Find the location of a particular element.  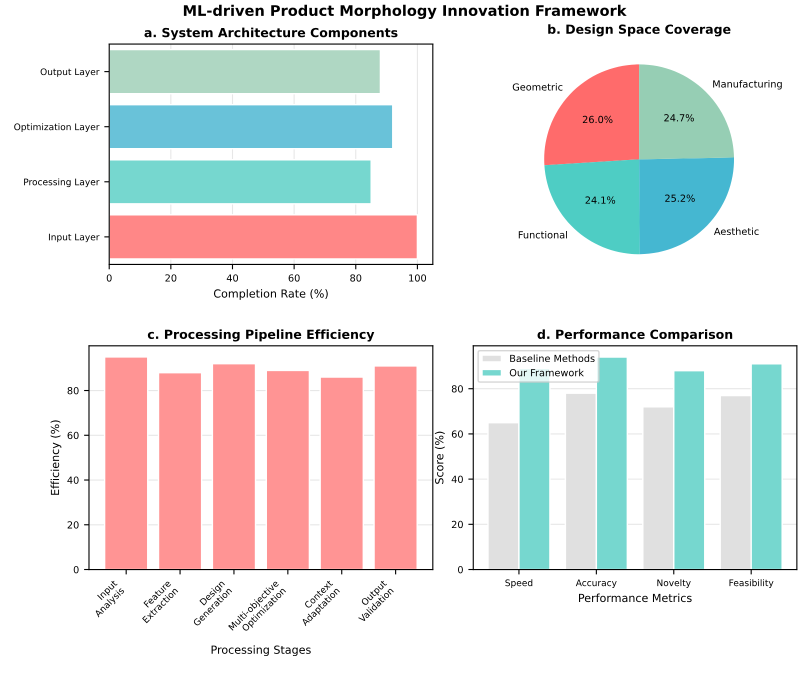

chart-title: c. Processing Pipeline Efficiency is located at coordinates (261, 335).